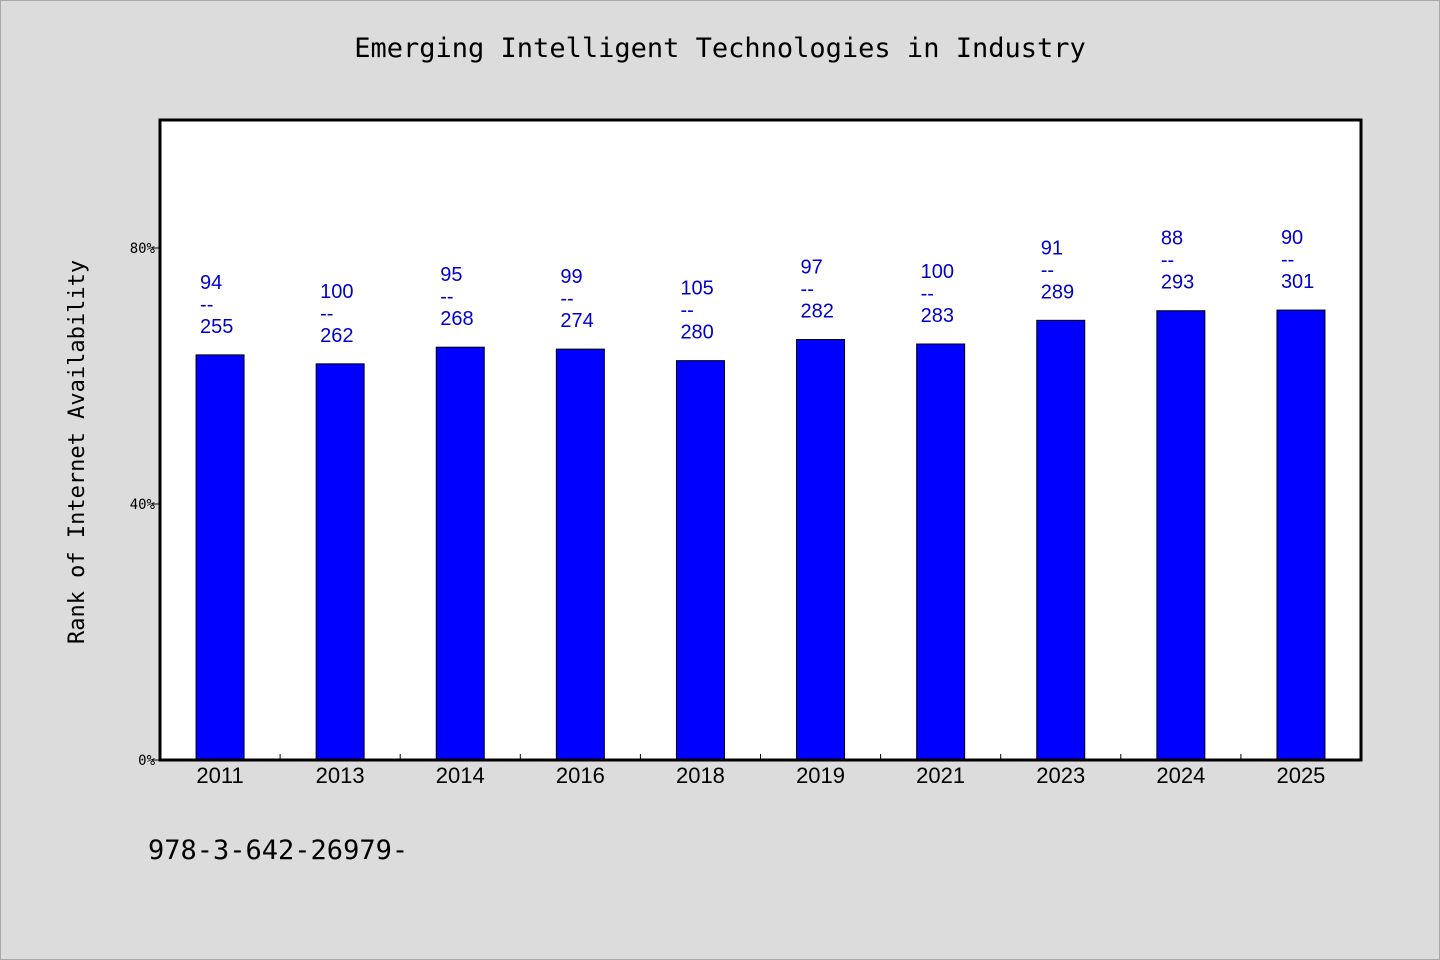 Image resolution: width=1440 pixels, height=960 pixels. What do you see at coordinates (937, 316) in the screenshot?
I see `data-label-2021-2: 283` at bounding box center [937, 316].